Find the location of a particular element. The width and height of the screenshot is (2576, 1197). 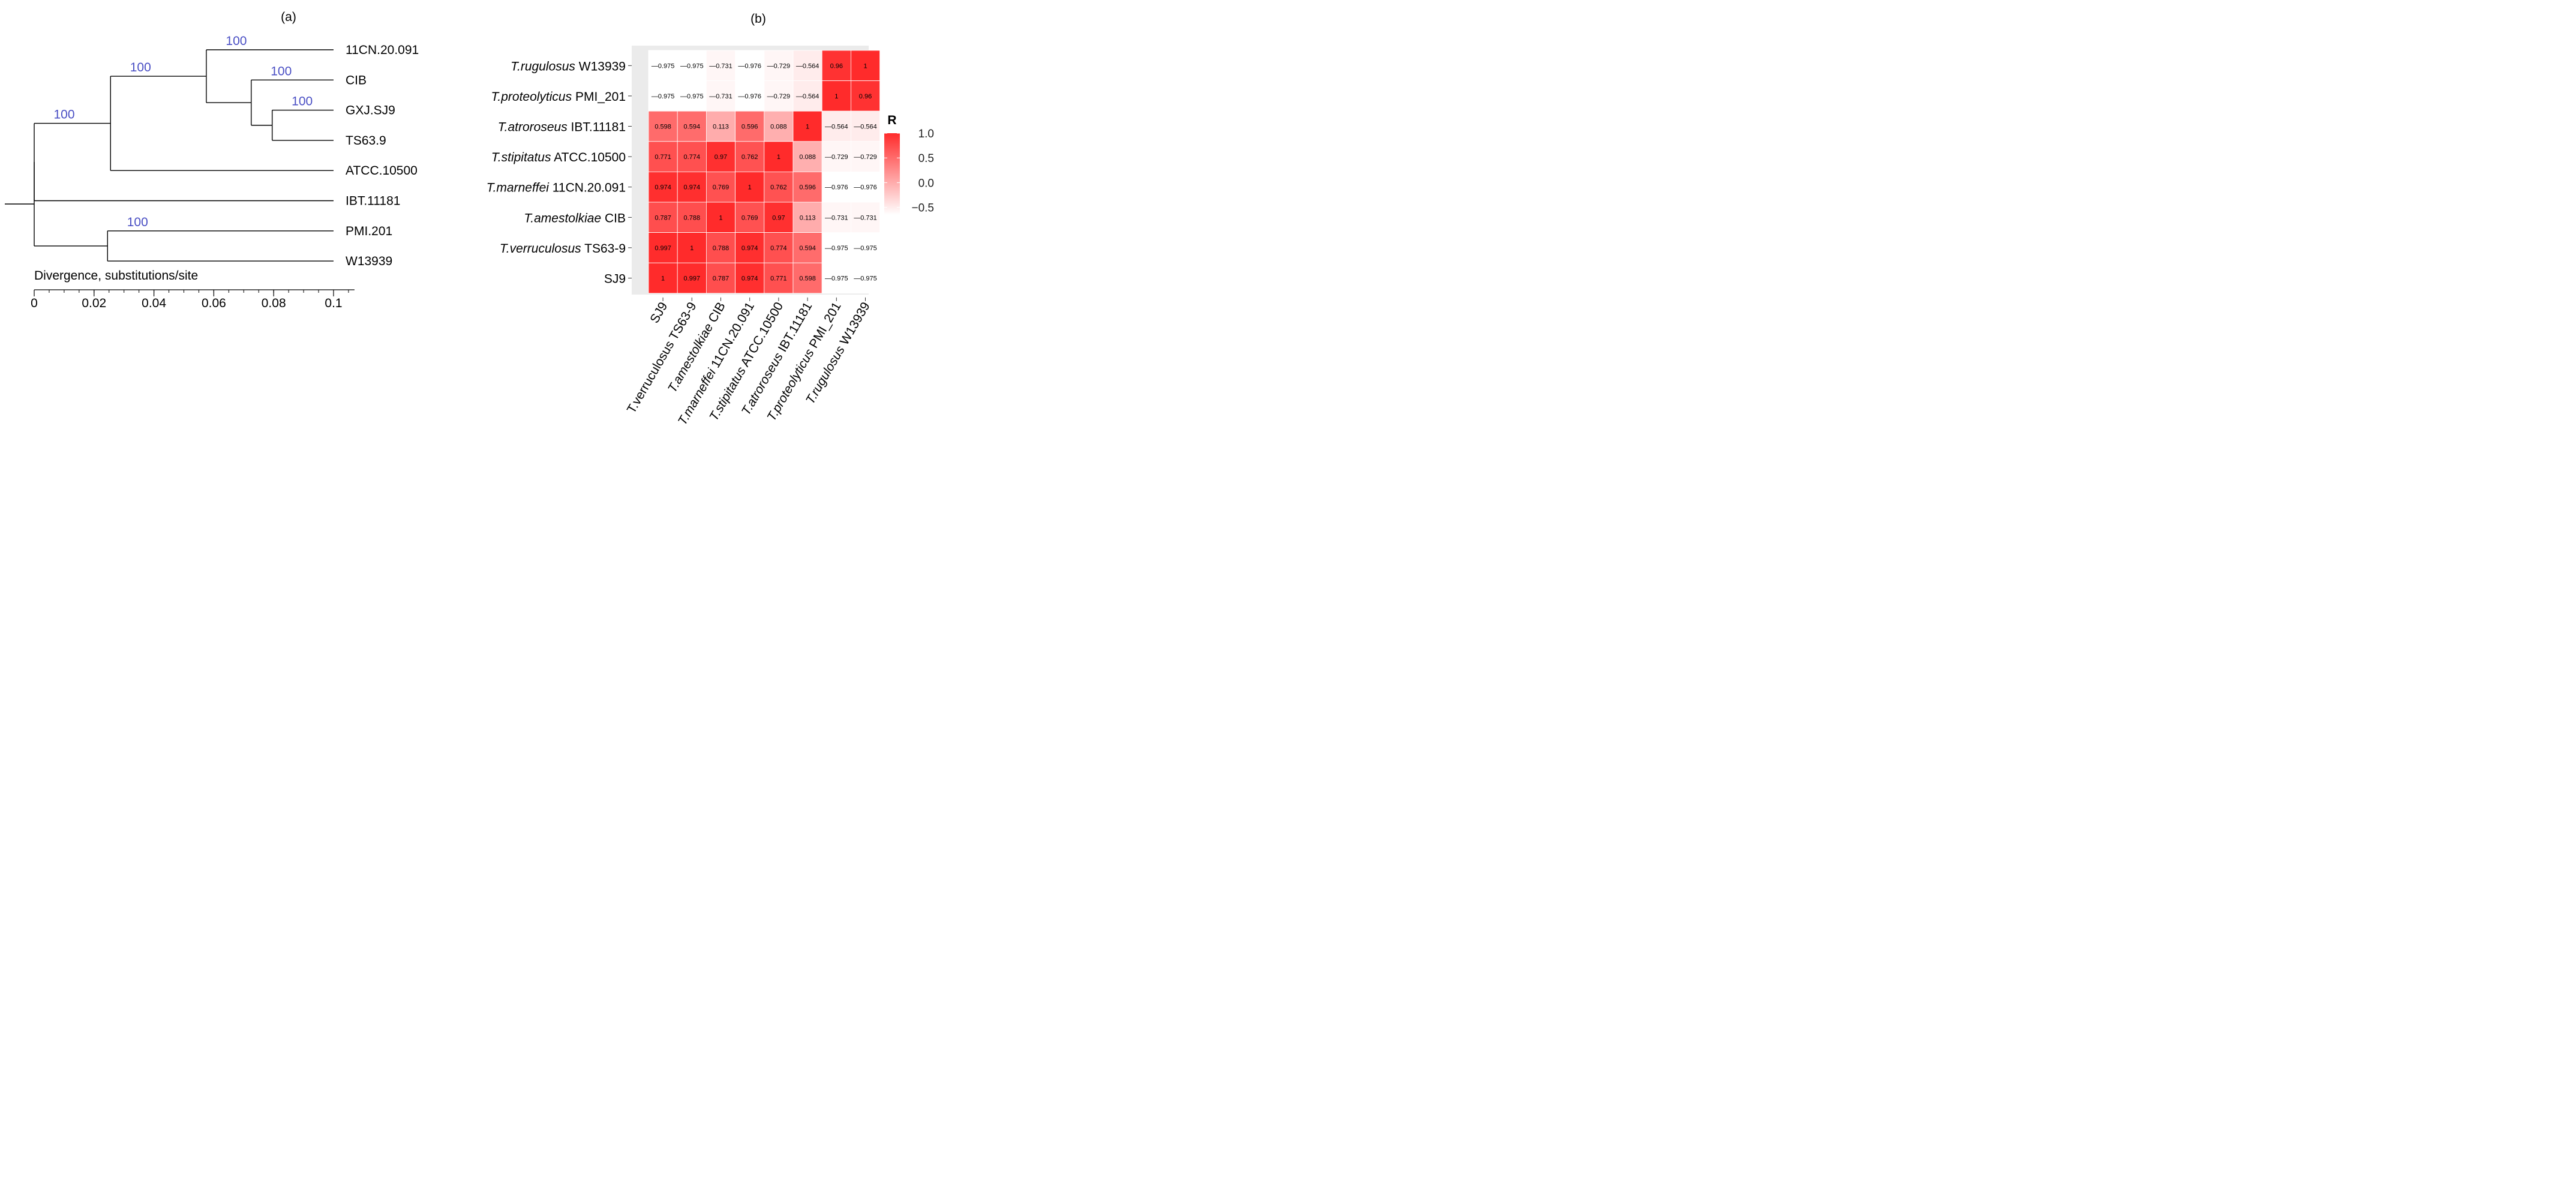

divergence-axis: 0 0.02 0.04 0.06 0.08 0.1 is located at coordinates (193, 299).